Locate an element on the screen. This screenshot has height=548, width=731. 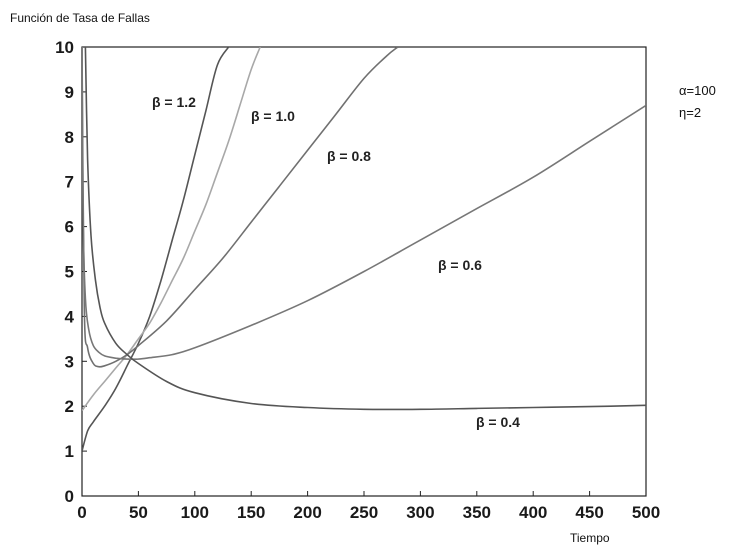
y-tick-label: 3 is located at coordinates (69, 361).